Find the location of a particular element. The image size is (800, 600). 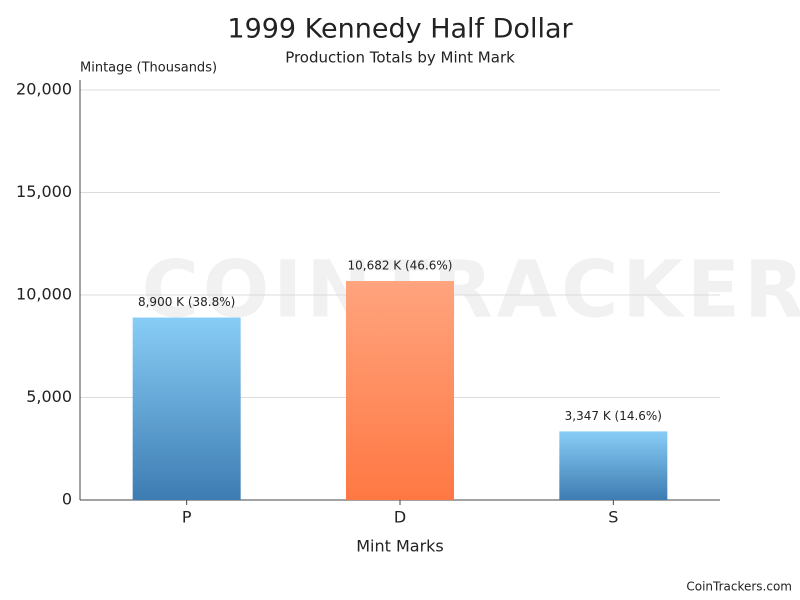

watermark: COINTRACKERS is located at coordinates (471, 290).